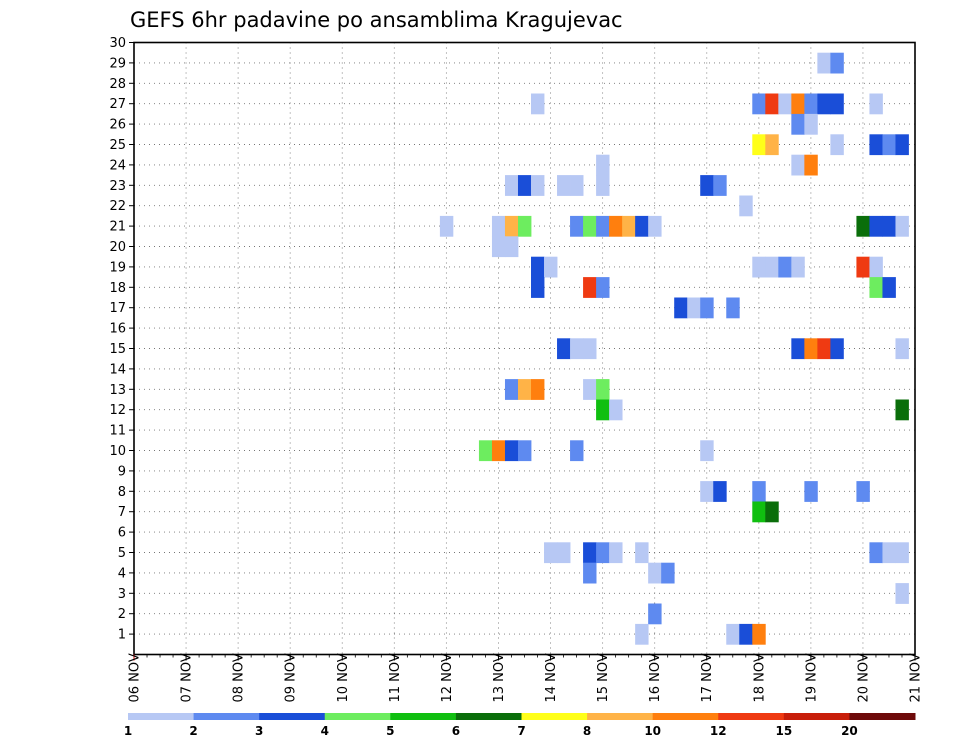  Describe the element at coordinates (447, 677) in the screenshot. I see `x-tick-label: 12 NOV` at that location.